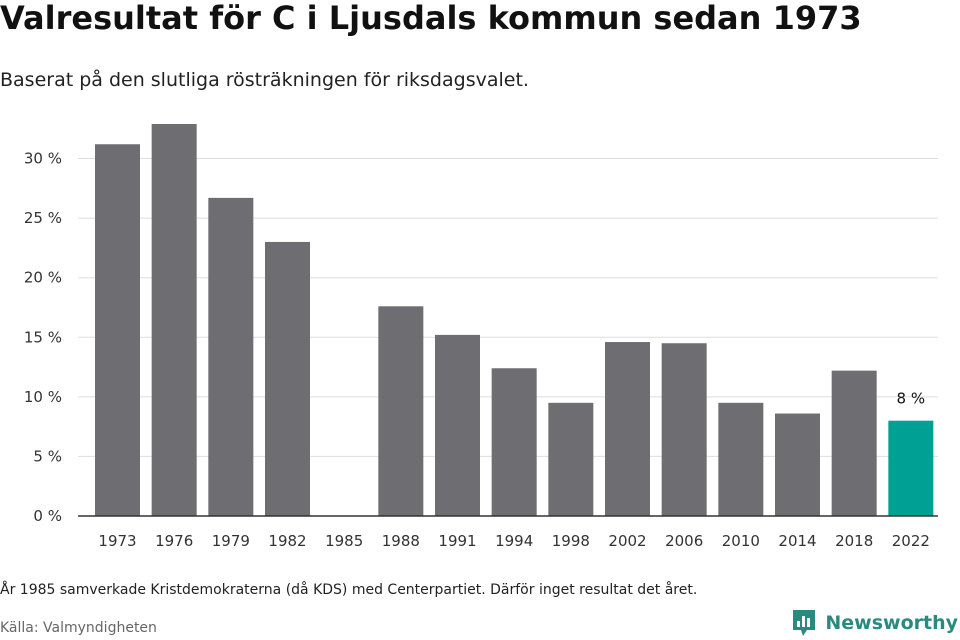 Image resolution: width=960 pixels, height=640 pixels. Describe the element at coordinates (78, 628) in the screenshot. I see `source-note: Källa: Valmyndigheten` at that location.